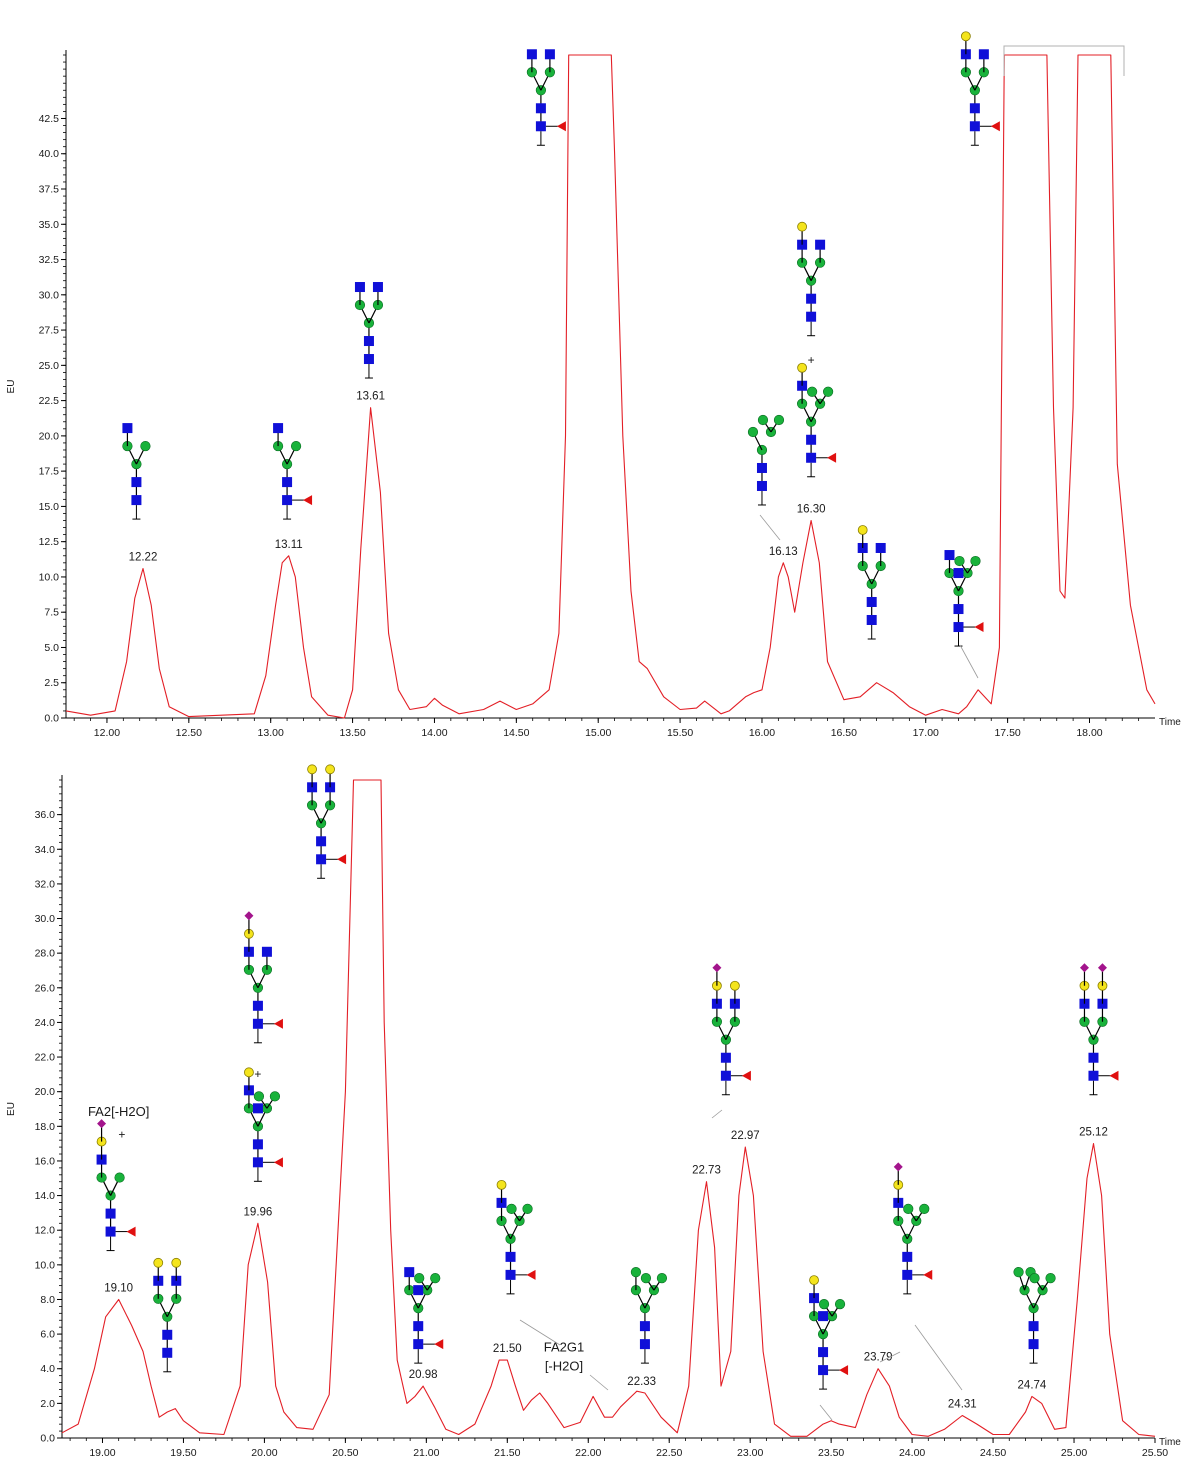 Image resolution: width=1193 pixels, height=1484 pixels. Describe the element at coordinates (47, 1369) in the screenshot. I see `y-tick-label: 4.0` at that location.